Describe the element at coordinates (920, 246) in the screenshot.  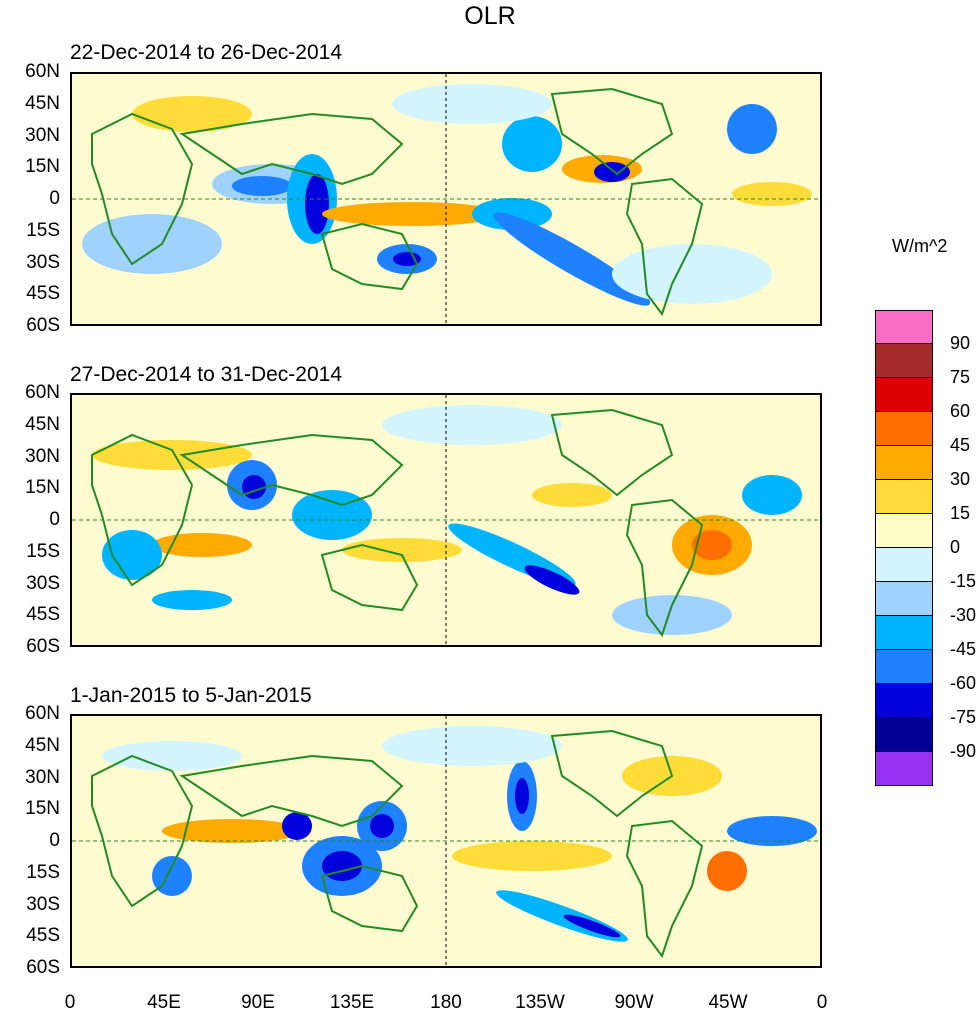
I see `colorbar-units: W/m^2` at that location.